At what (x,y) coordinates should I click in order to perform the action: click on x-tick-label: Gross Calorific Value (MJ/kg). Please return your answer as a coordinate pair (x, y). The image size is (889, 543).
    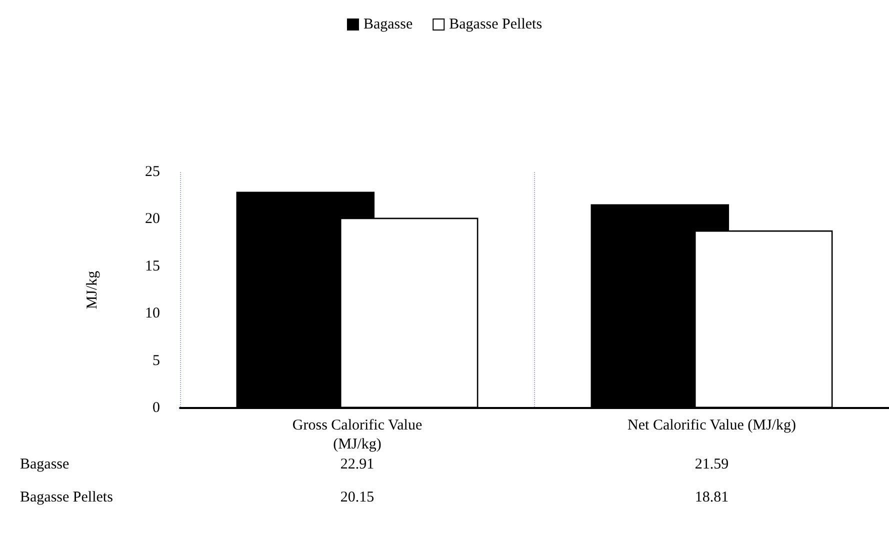
    Looking at the image, I should click on (357, 435).